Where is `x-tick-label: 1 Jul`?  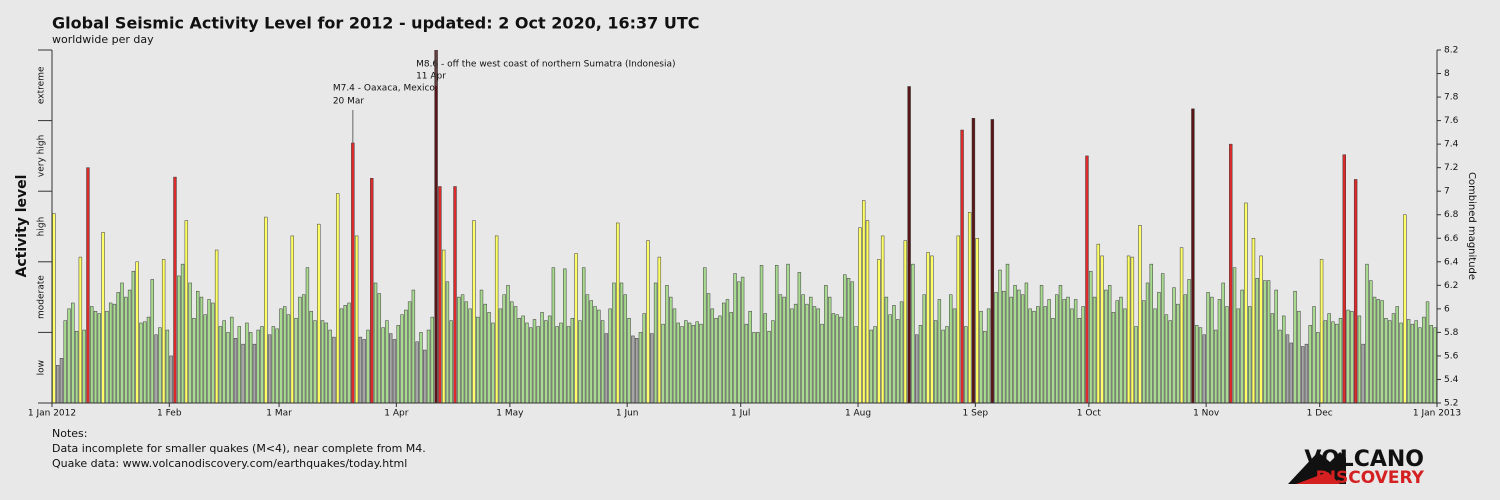
x-tick-label: 1 Jul is located at coordinates (740, 414).